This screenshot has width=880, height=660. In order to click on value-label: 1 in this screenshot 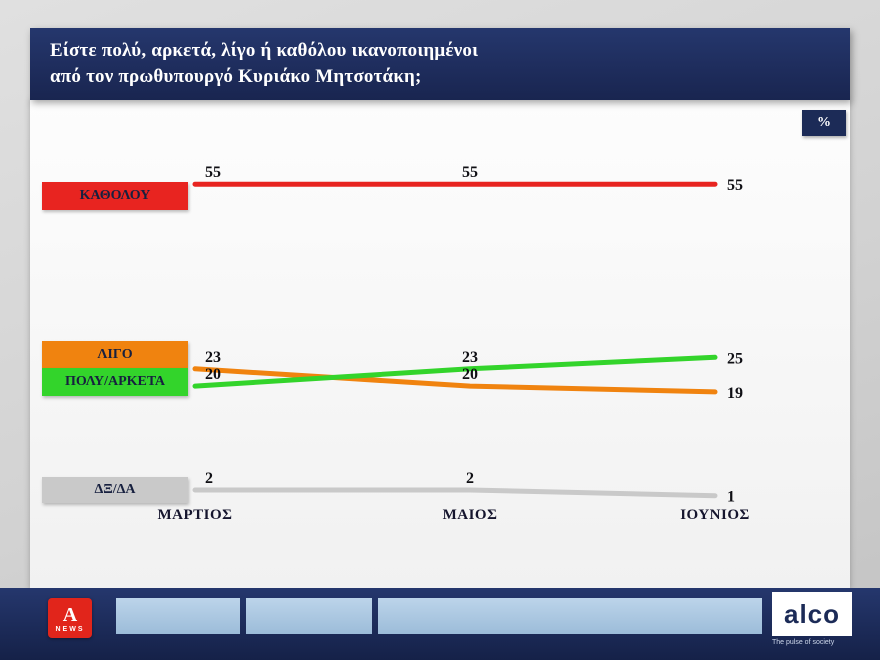, I will do `click(731, 497)`.